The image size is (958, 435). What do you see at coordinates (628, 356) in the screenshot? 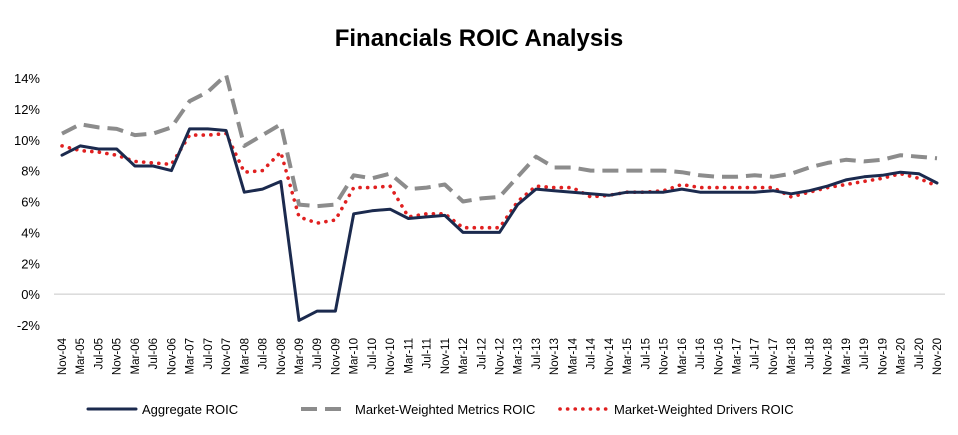
I see `x-tick-label: Mar-15` at bounding box center [628, 356].